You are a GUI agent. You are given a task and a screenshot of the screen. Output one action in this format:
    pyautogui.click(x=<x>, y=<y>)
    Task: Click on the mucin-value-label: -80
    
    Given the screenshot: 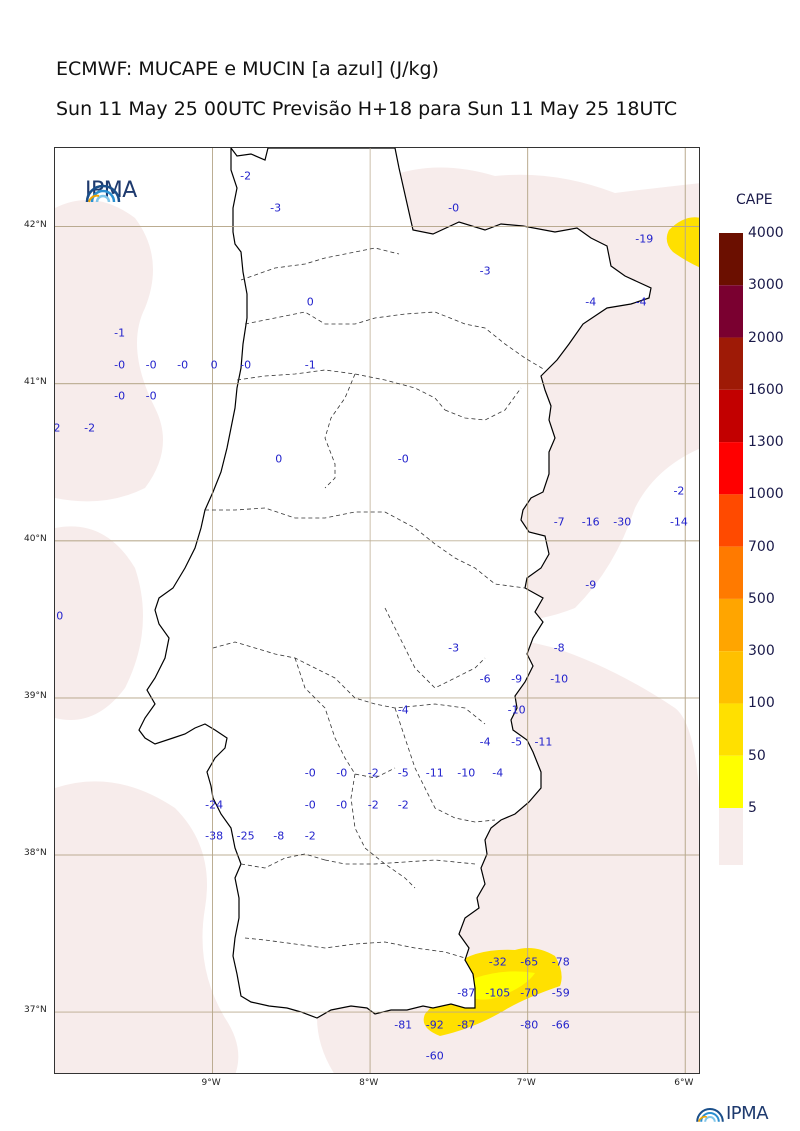 What is the action you would take?
    pyautogui.click(x=529, y=1025)
    